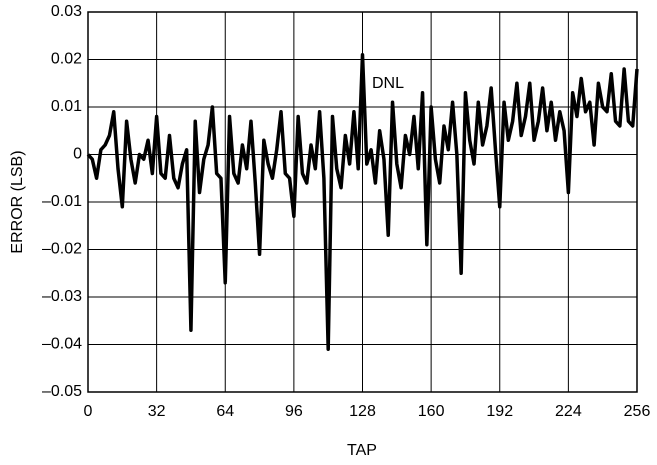  Describe the element at coordinates (62, 201) in the screenshot. I see `y-tick-label: –0.01` at that location.